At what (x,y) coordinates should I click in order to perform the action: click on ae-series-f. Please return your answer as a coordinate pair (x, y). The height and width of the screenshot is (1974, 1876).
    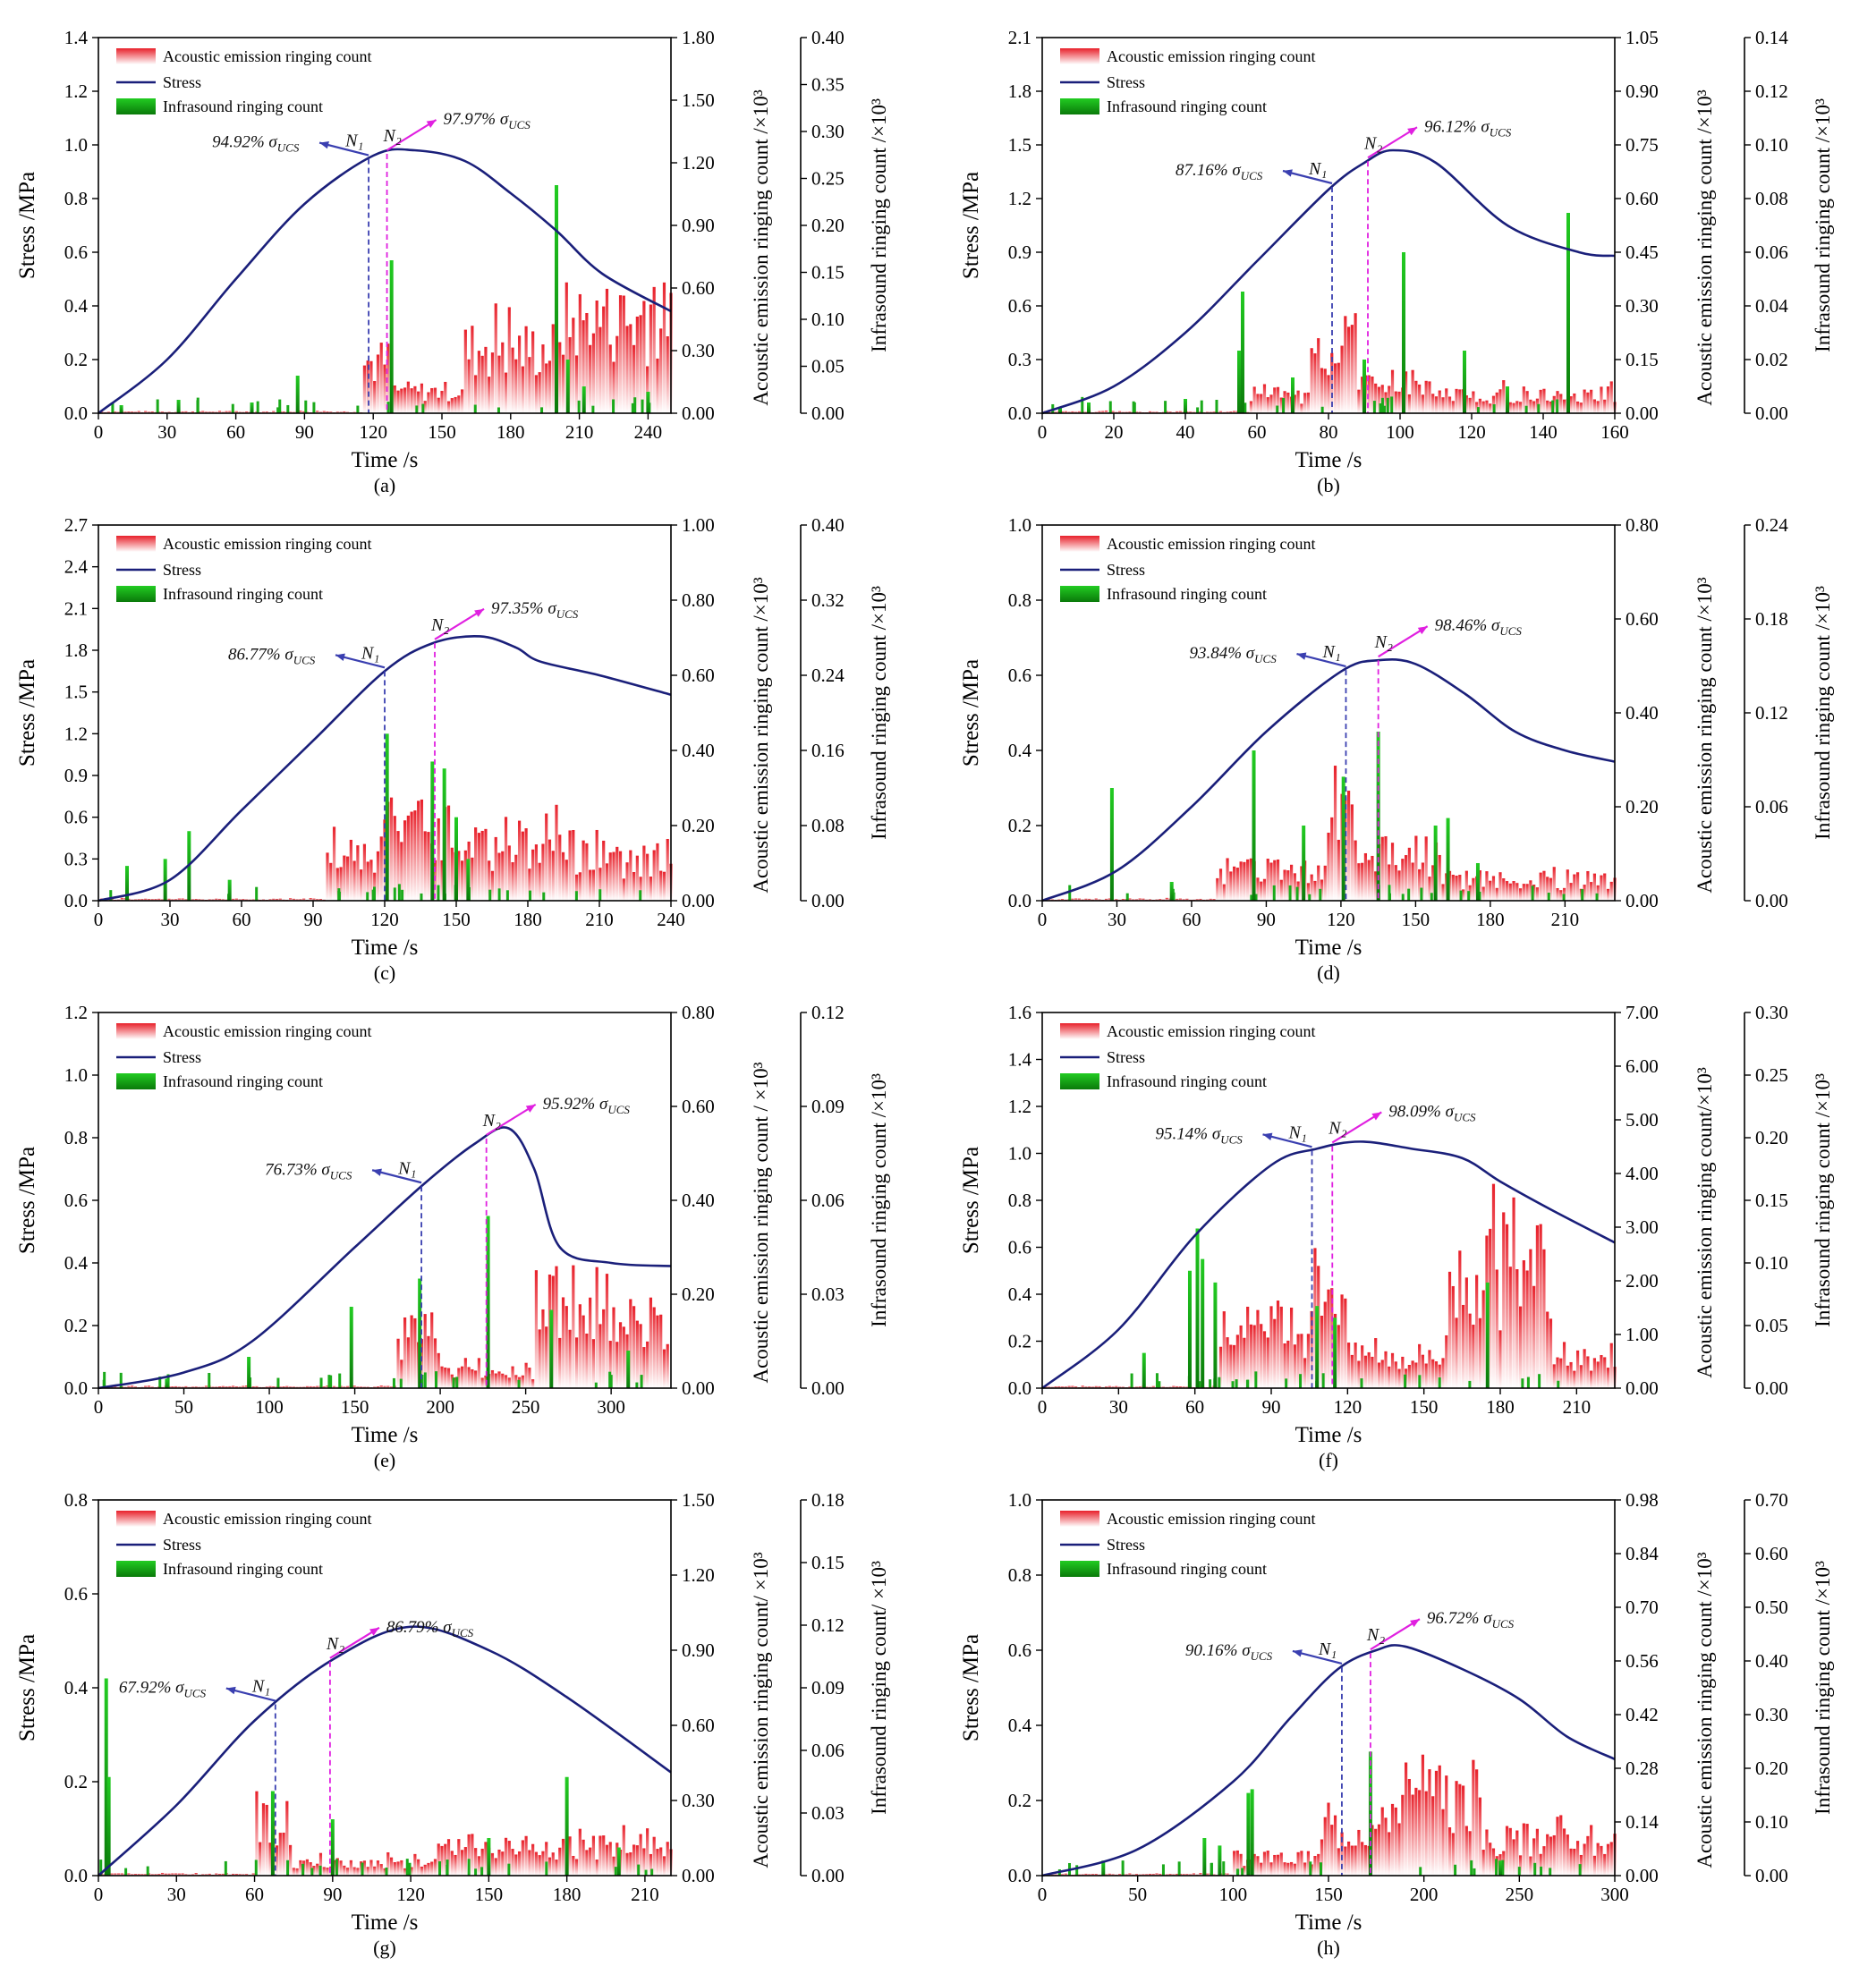
    Looking at the image, I should click on (1330, 1286).